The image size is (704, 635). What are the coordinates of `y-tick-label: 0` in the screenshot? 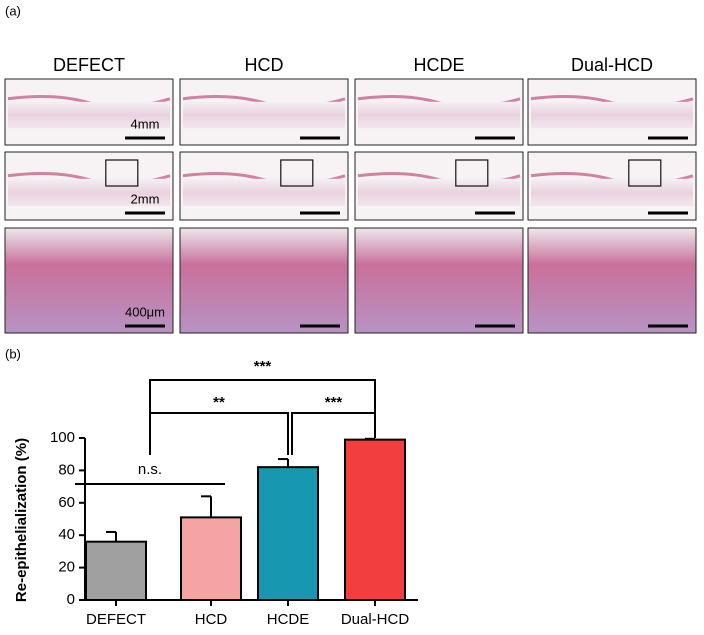 It's located at (71, 599).